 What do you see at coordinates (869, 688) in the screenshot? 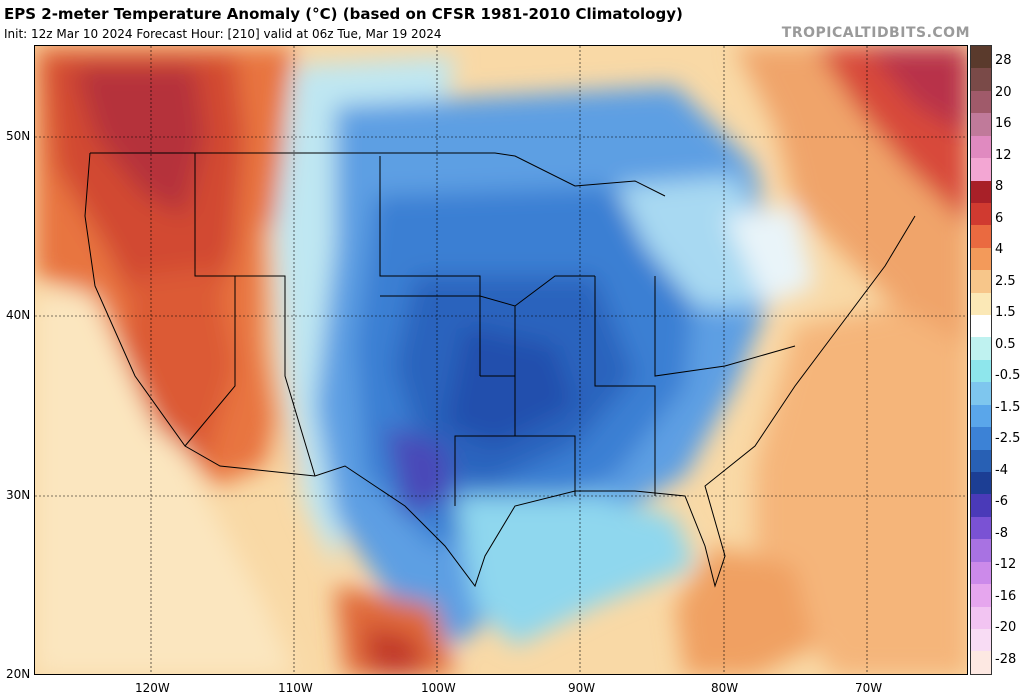
I see `lon-label-70w: 70W` at bounding box center [869, 688].